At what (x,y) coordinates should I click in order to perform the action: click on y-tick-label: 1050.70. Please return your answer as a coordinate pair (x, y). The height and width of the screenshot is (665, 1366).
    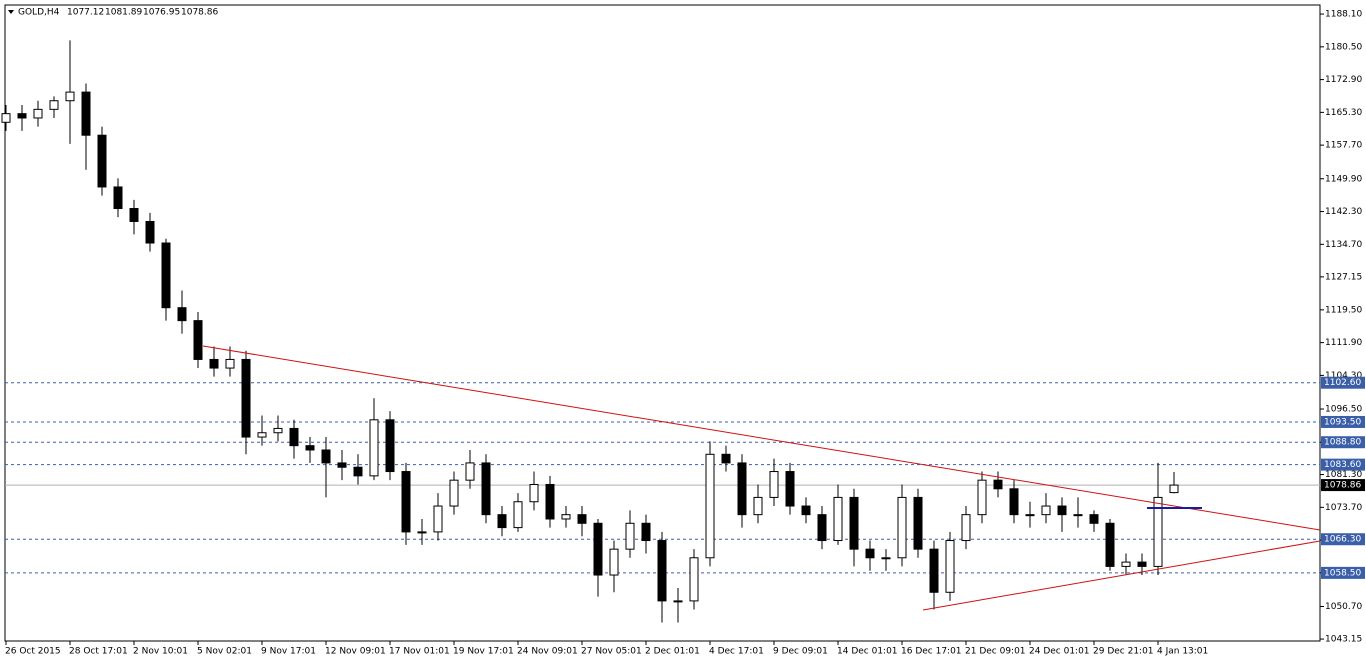
    Looking at the image, I should click on (1343, 607).